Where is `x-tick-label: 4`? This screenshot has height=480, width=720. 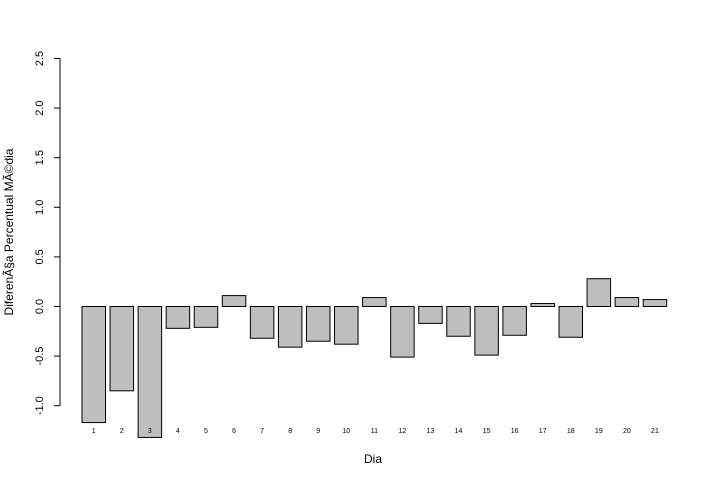 x-tick-label: 4 is located at coordinates (178, 431).